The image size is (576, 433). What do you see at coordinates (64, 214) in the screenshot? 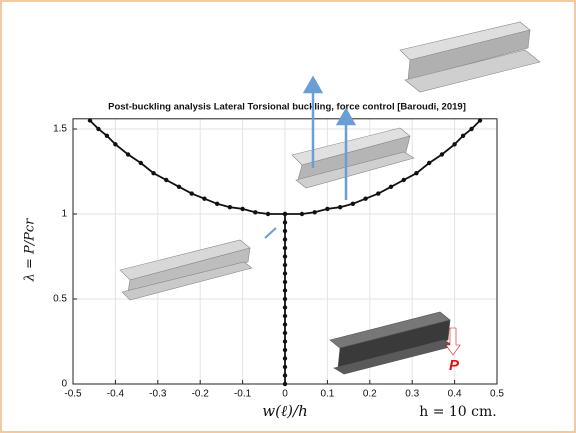
I see `y-tick-label: 1` at bounding box center [64, 214].